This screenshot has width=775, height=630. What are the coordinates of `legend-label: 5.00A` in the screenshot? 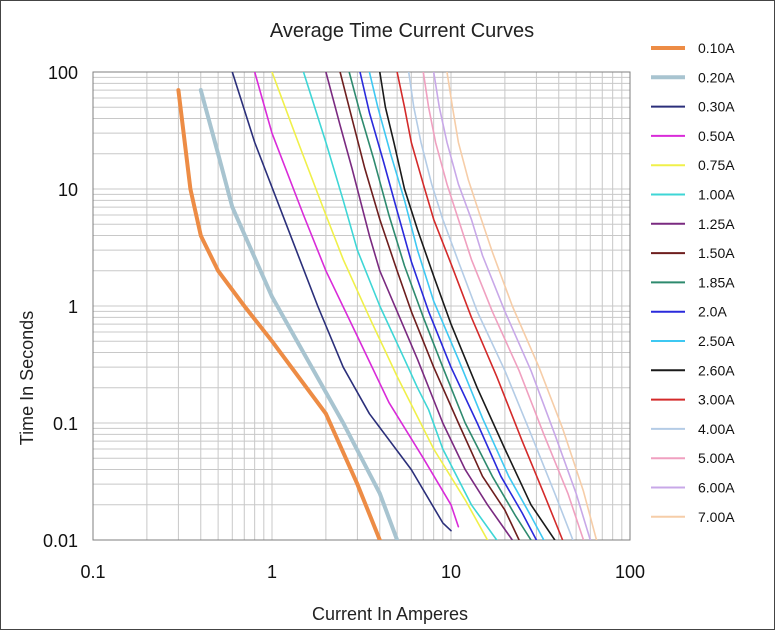 It's located at (716, 458).